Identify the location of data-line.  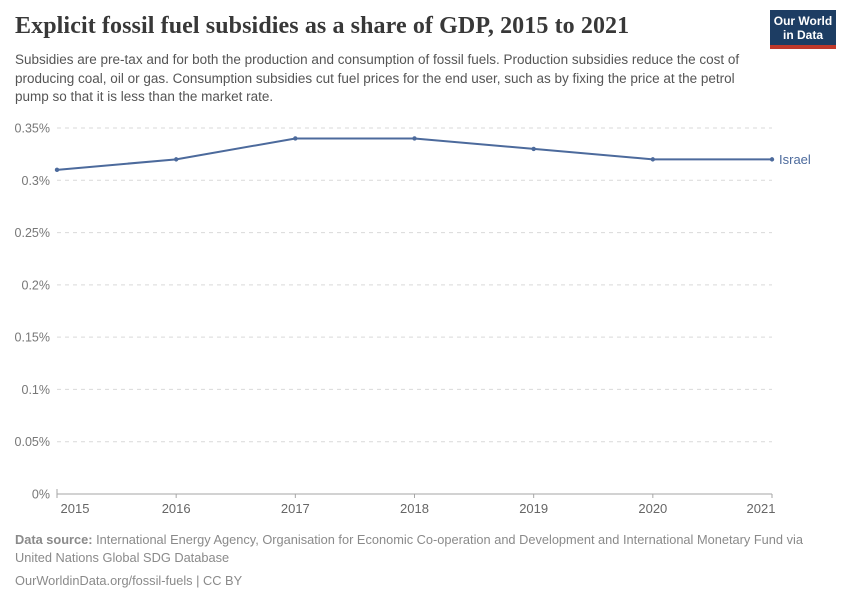
(414, 154).